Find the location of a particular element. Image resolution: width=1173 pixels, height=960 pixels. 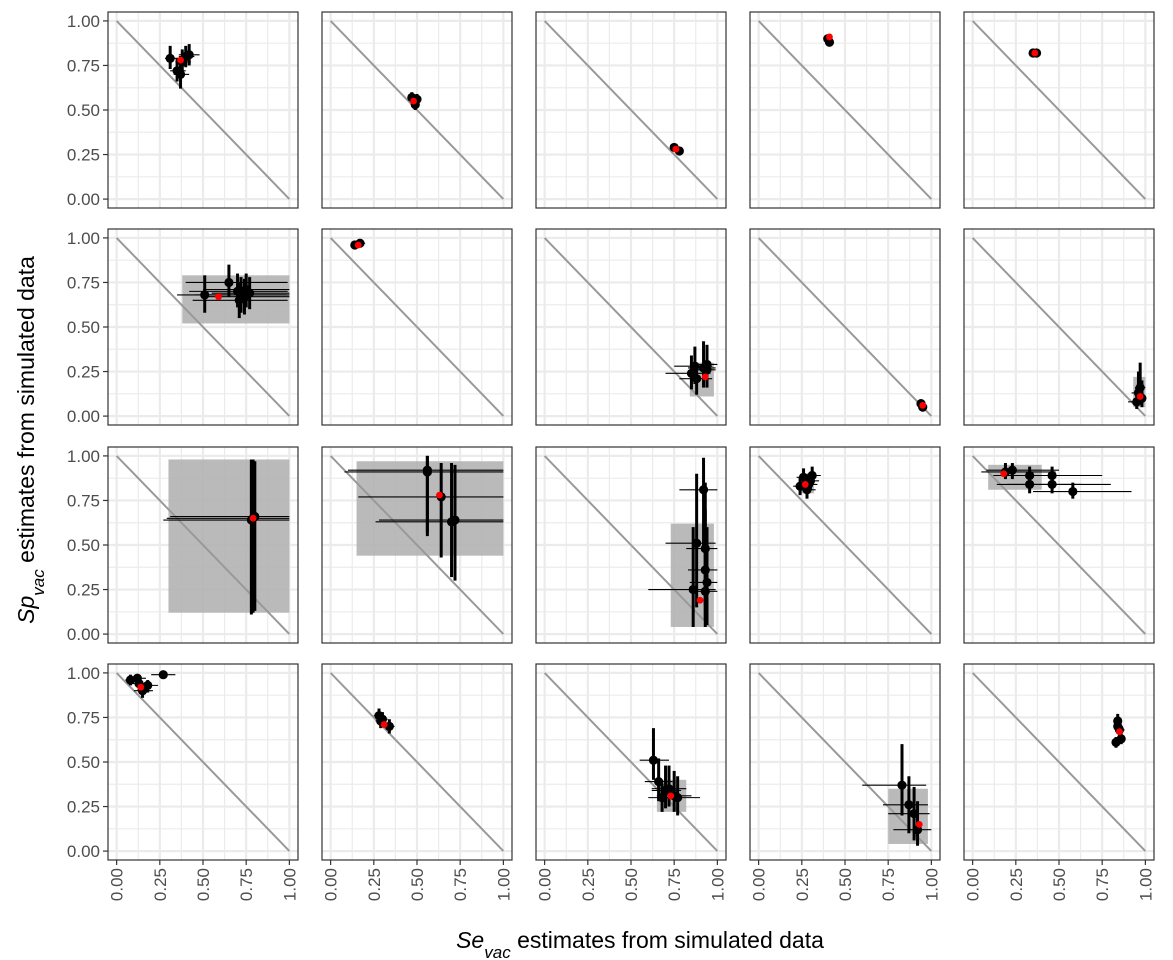

y-tick-label: 0.50 is located at coordinates (83, 762).